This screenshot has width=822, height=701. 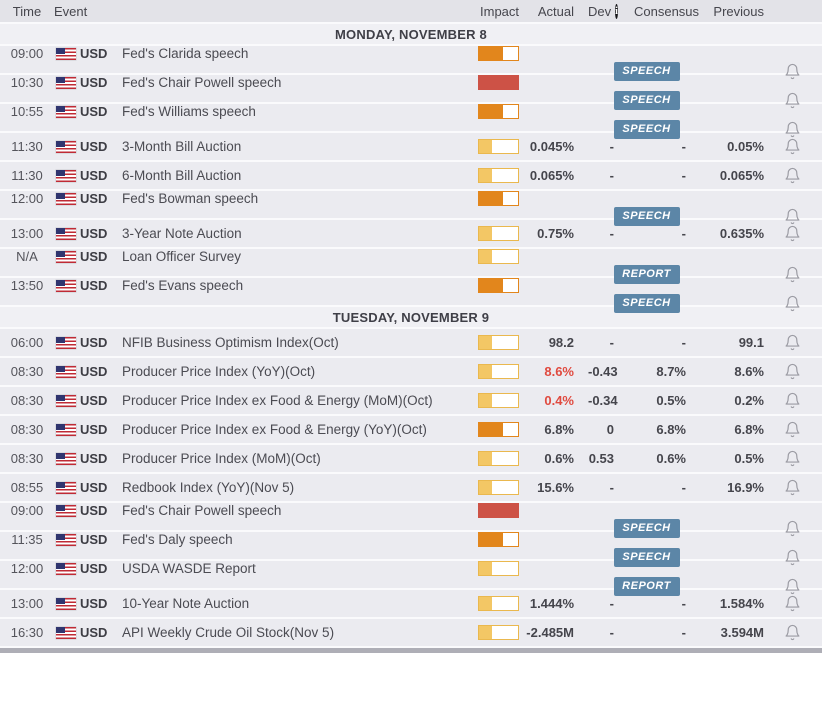 I want to click on consensus-value: 6.8%, so click(x=671, y=429).